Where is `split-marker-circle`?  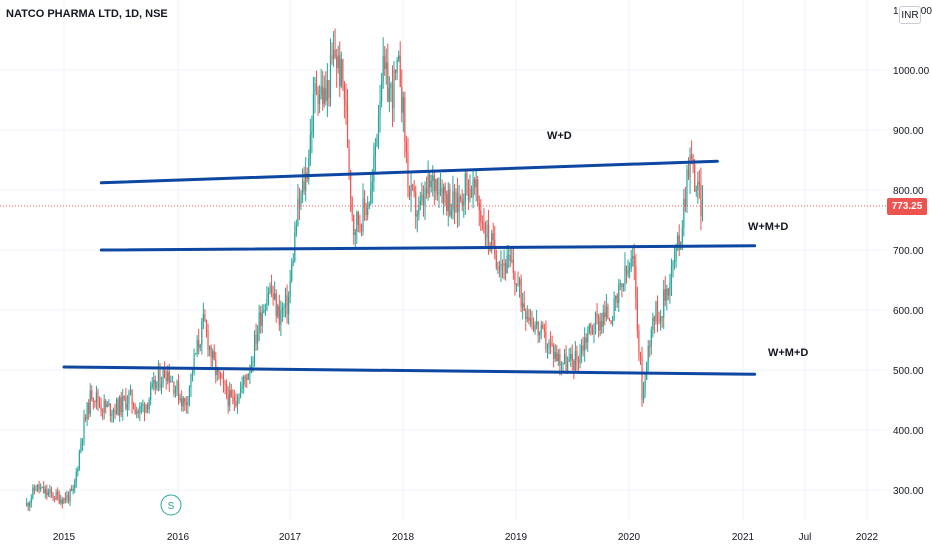 split-marker-circle is located at coordinates (171, 505).